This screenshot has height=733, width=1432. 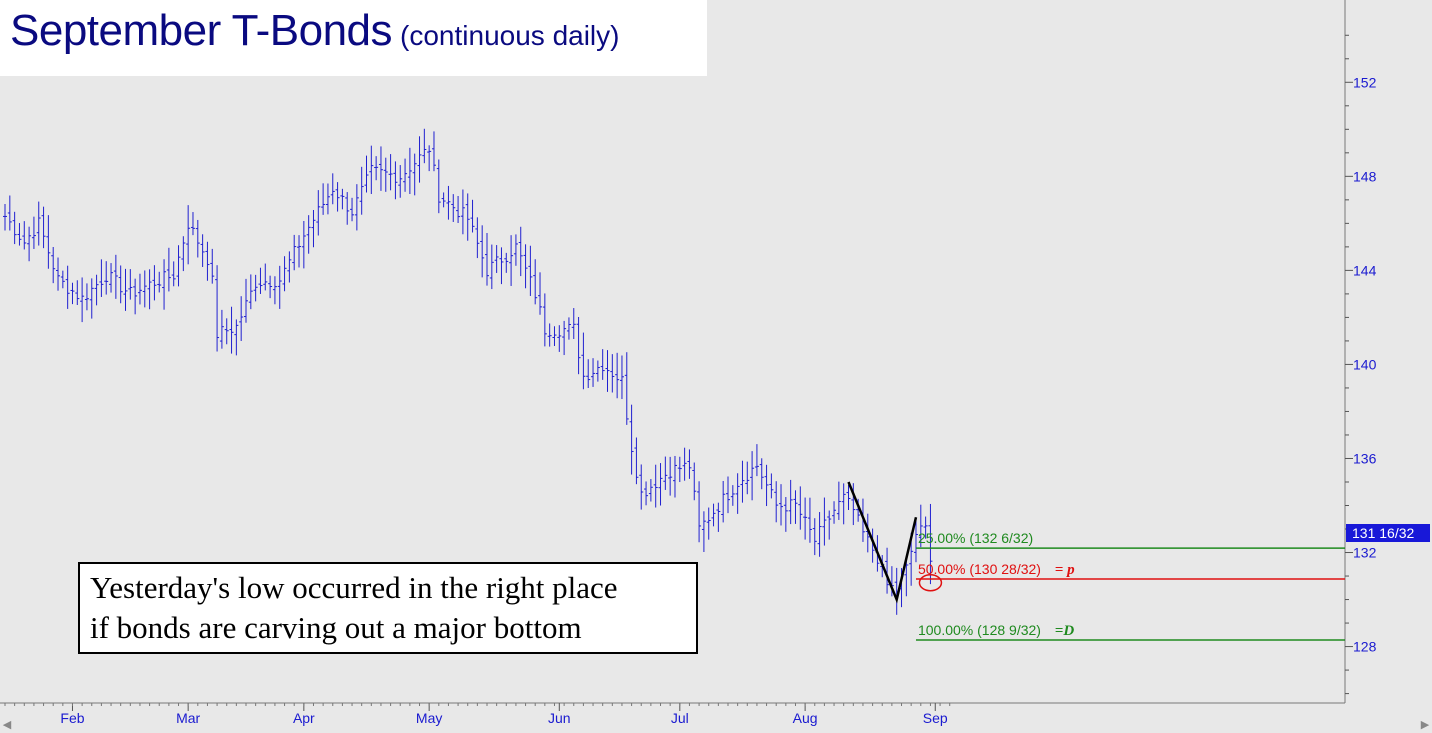 I want to click on x-month-label: Feb, so click(x=72, y=718).